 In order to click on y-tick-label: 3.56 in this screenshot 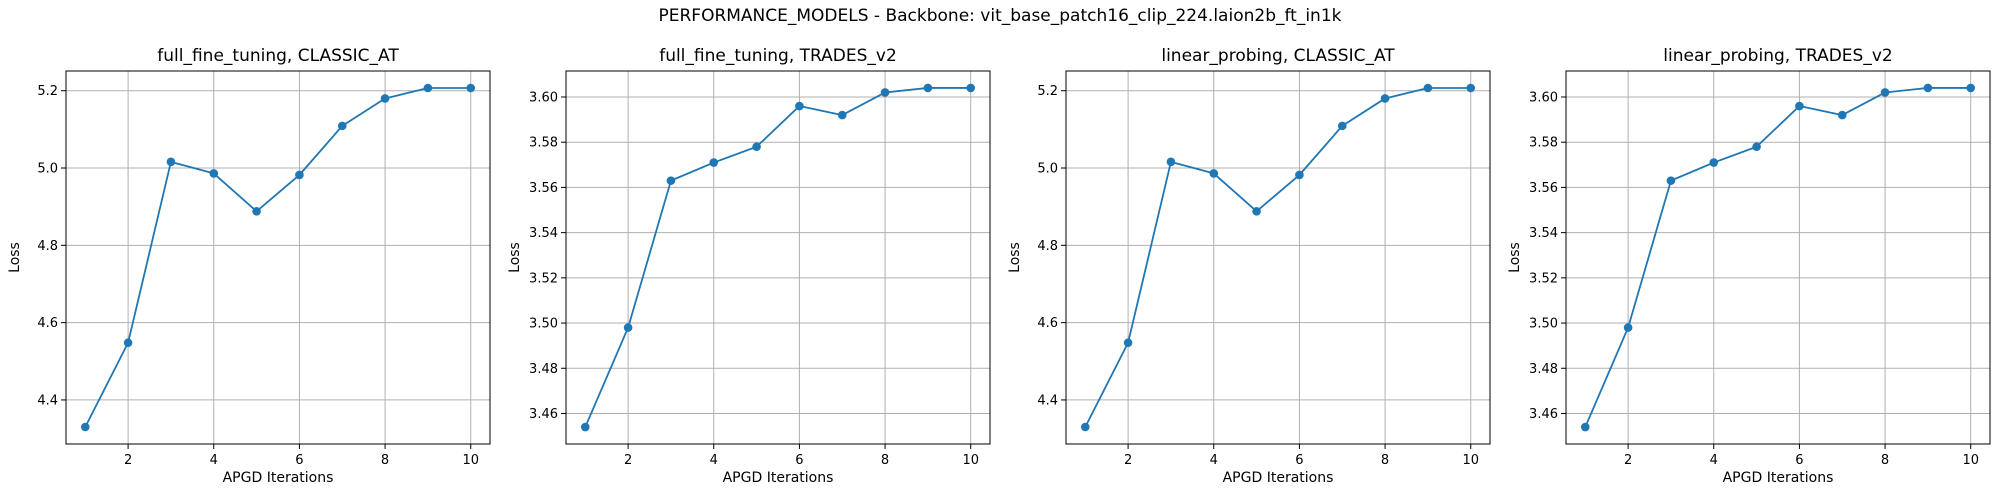, I will do `click(1543, 188)`.